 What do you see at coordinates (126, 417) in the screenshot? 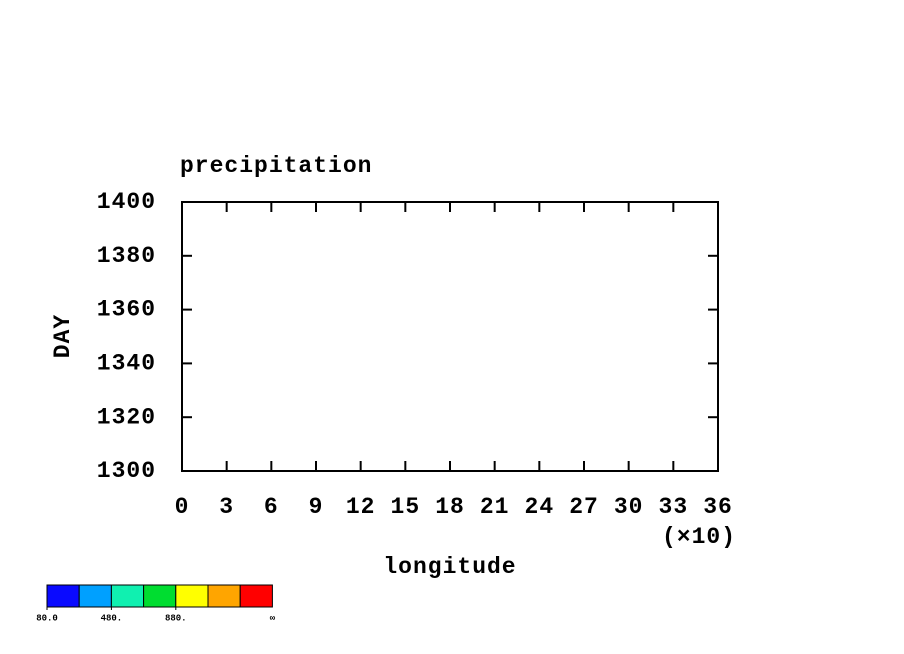
I see `y-tick-label: 1320` at bounding box center [126, 417].